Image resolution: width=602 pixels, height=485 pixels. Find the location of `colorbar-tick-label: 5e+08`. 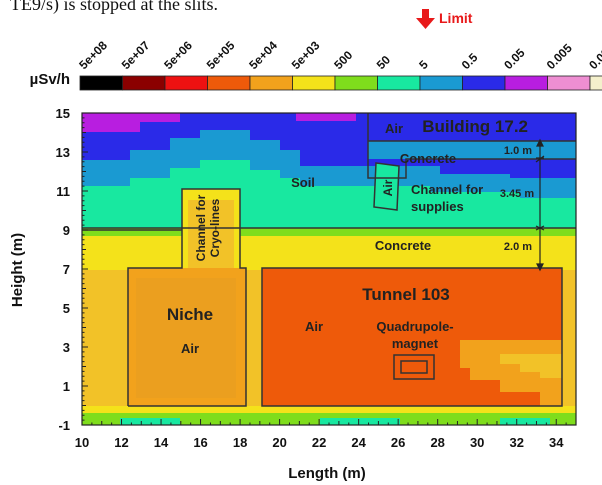

colorbar-tick-label: 5e+08 is located at coordinates (93, 55).